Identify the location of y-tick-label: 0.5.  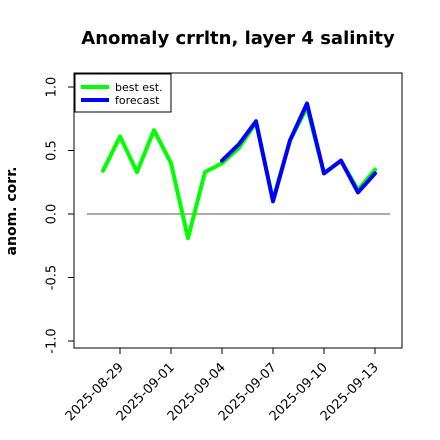
(52, 150).